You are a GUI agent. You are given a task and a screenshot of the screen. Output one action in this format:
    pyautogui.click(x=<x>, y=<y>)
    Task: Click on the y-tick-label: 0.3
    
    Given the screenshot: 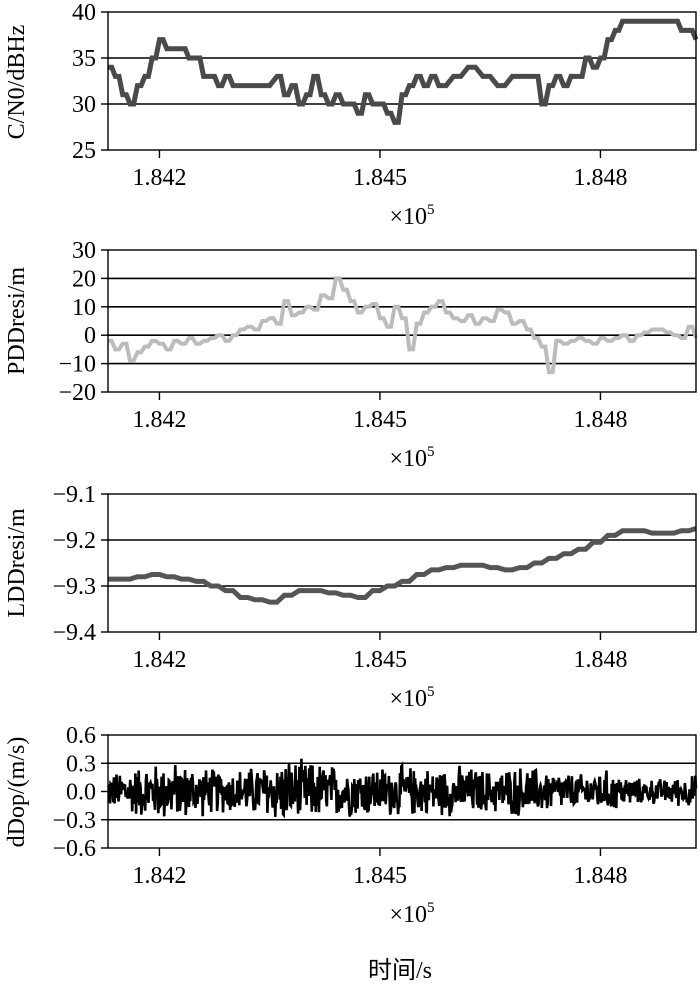 What is the action you would take?
    pyautogui.click(x=81, y=764)
    